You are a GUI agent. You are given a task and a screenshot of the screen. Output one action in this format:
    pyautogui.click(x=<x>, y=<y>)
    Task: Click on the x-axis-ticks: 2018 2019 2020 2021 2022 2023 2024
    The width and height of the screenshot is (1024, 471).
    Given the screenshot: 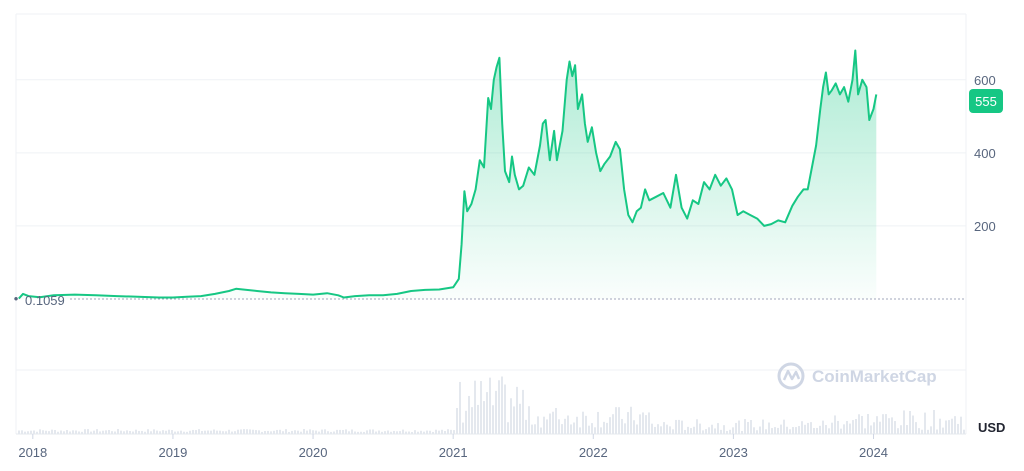 What is the action you would take?
    pyautogui.click(x=453, y=447)
    